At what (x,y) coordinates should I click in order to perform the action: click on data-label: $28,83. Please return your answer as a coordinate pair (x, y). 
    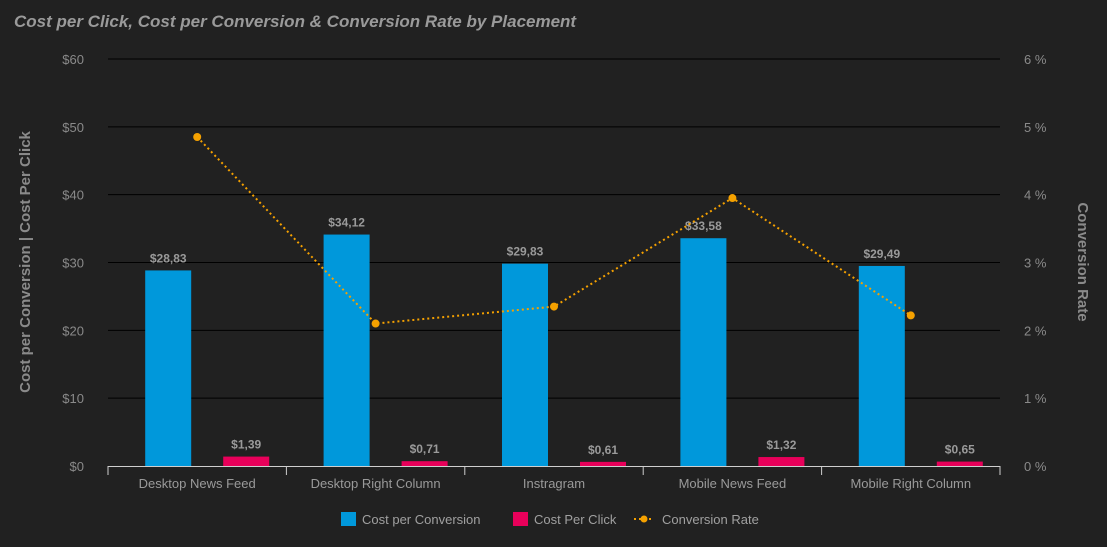
    Looking at the image, I should click on (168, 258).